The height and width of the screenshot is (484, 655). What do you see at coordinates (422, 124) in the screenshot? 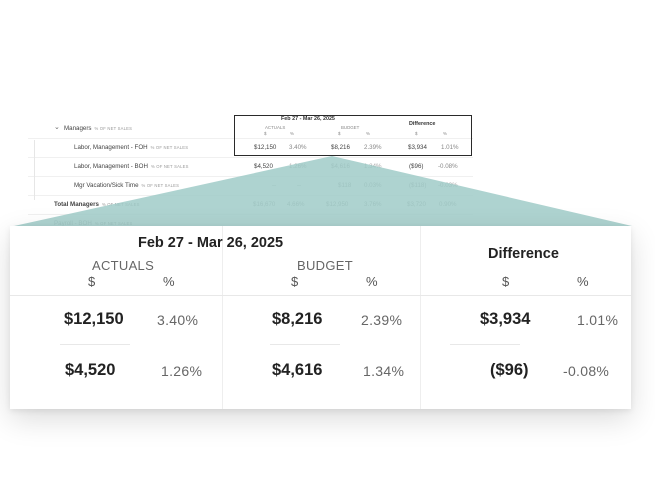
I see `bg-difference-header: Difference` at bounding box center [422, 124].